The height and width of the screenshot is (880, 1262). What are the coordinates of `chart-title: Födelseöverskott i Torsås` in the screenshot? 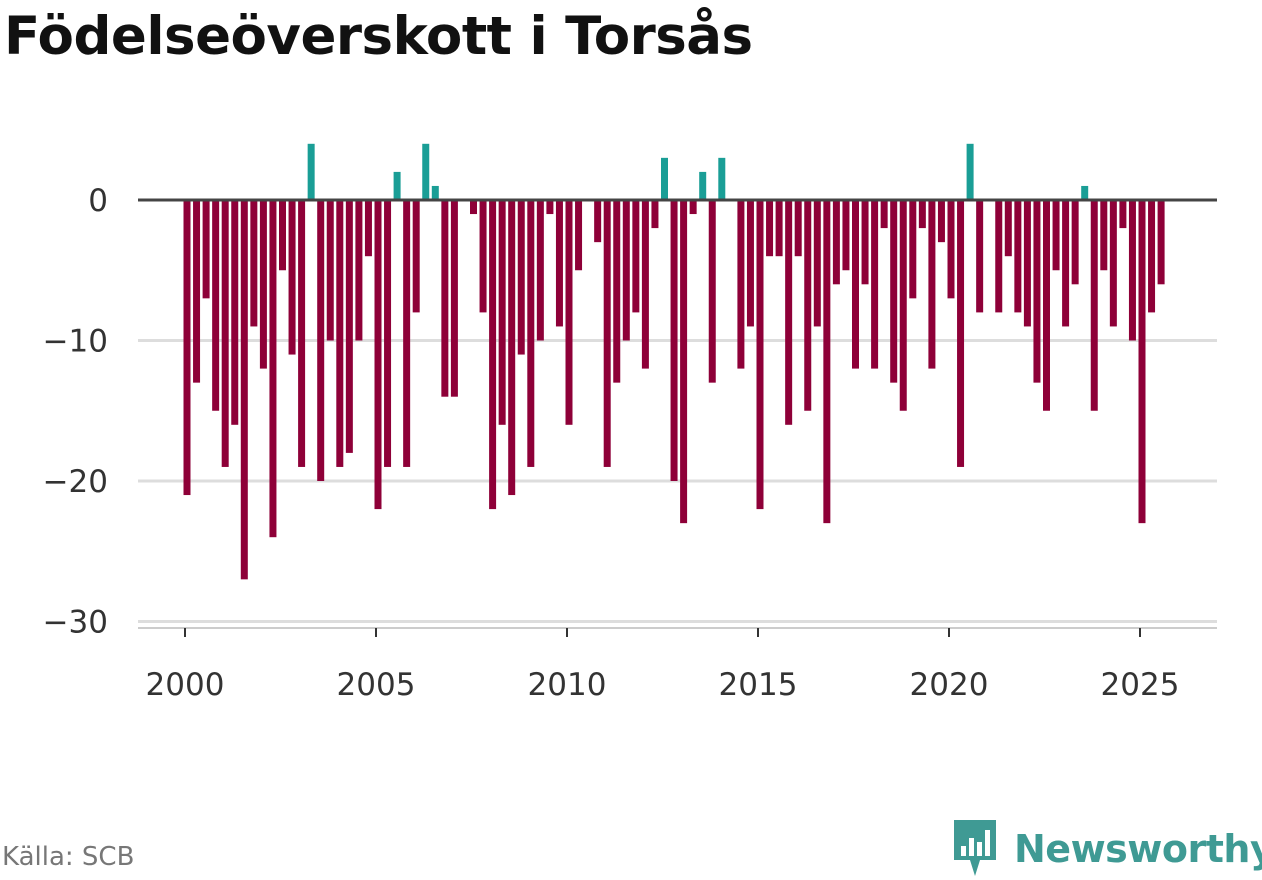 It's located at (378, 36).